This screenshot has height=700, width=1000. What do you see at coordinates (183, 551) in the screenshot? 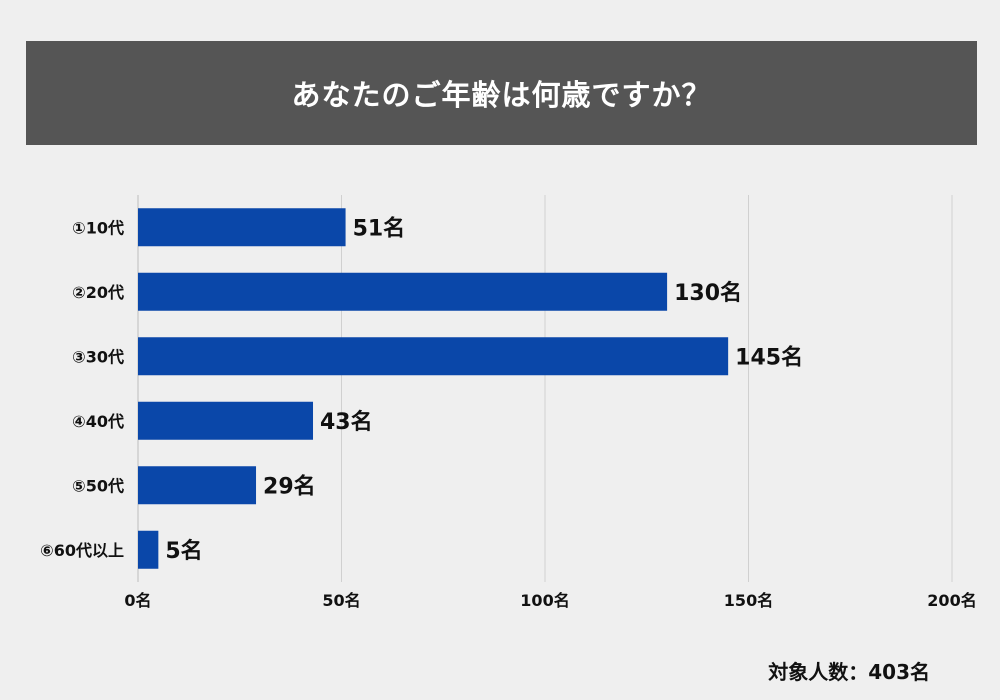
I see `data-label: 5名` at bounding box center [183, 551].